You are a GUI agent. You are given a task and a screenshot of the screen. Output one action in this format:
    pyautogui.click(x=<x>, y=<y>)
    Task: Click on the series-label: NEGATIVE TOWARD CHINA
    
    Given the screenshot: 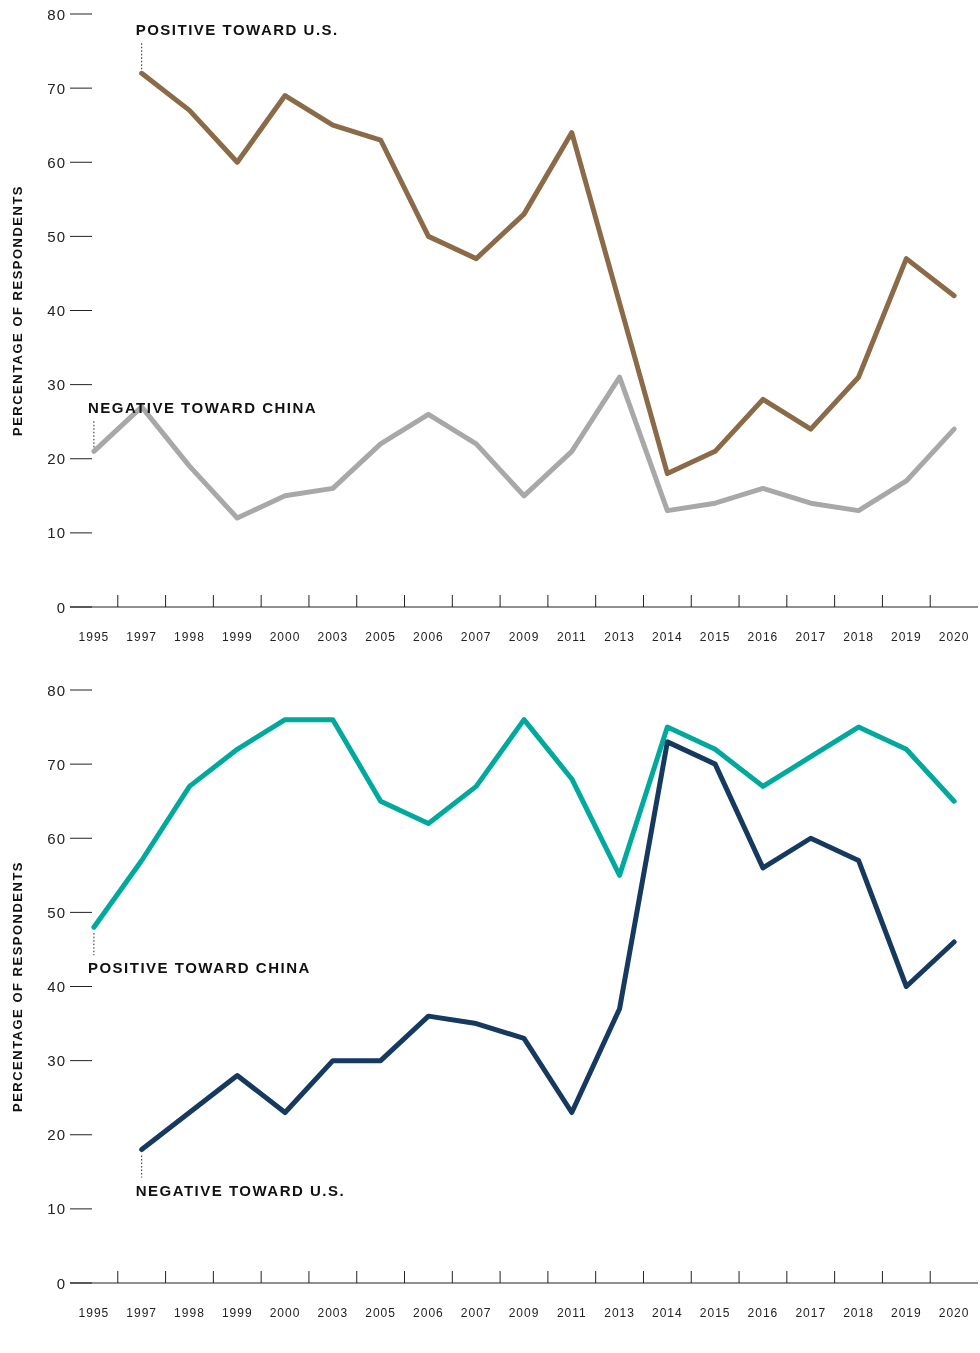 What is the action you would take?
    pyautogui.click(x=202, y=408)
    